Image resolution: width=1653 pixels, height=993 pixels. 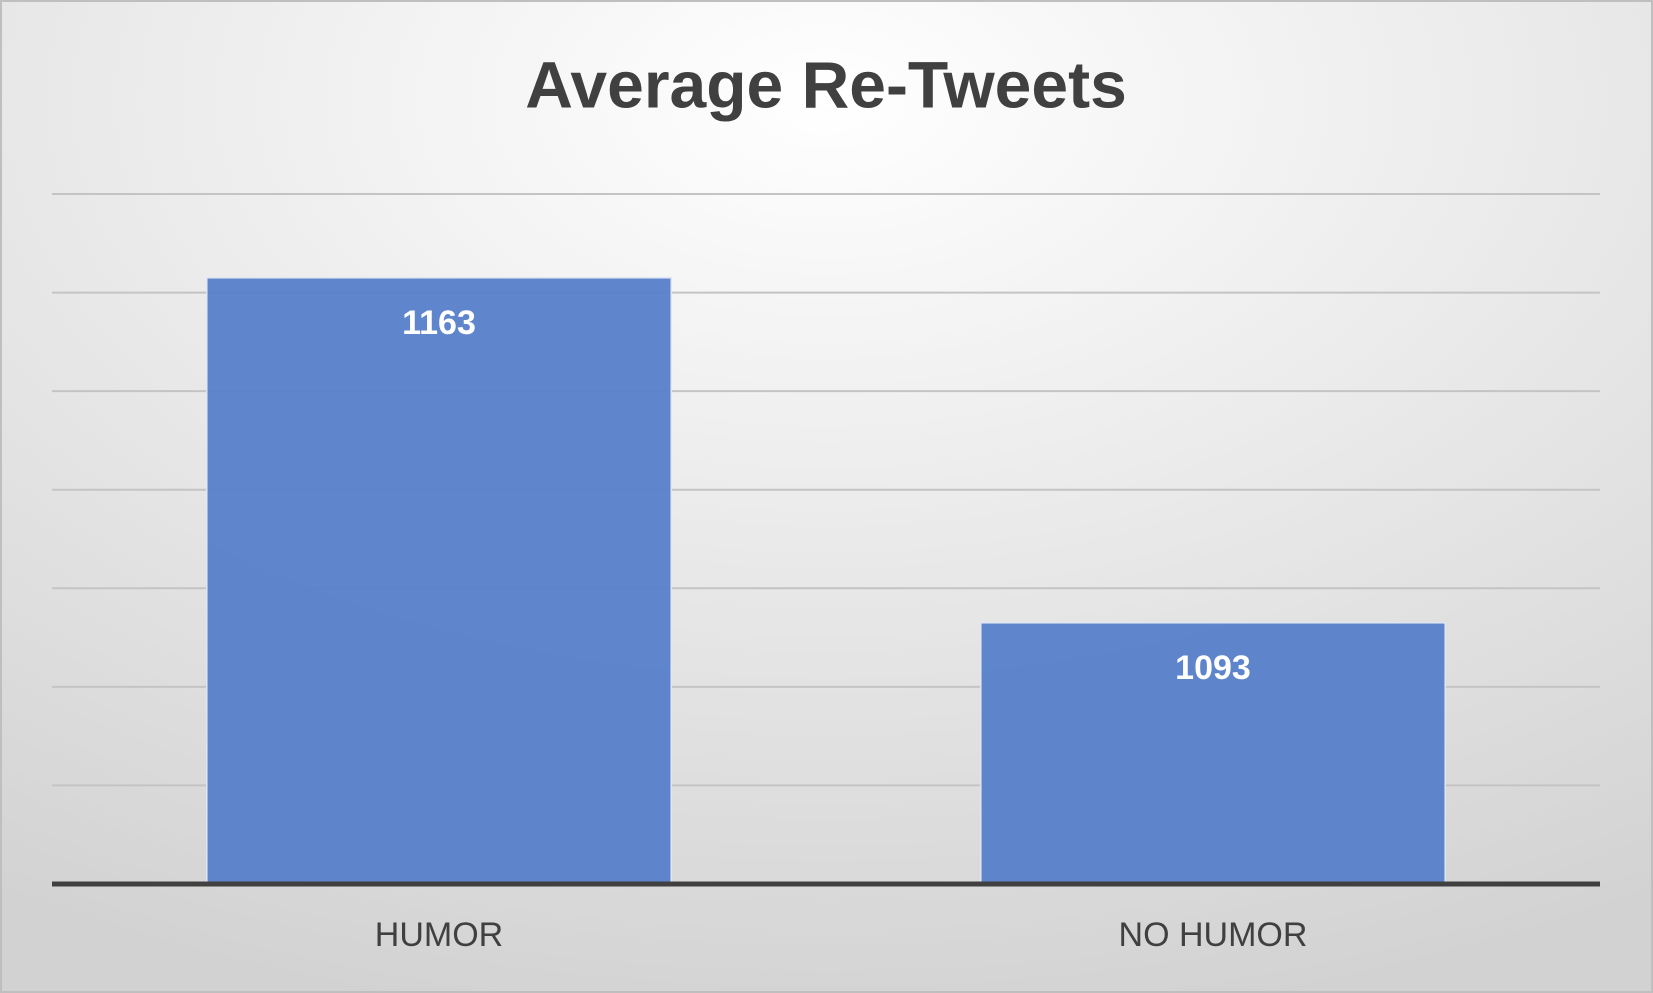 What do you see at coordinates (1213, 668) in the screenshot?
I see `value-label: 1093` at bounding box center [1213, 668].